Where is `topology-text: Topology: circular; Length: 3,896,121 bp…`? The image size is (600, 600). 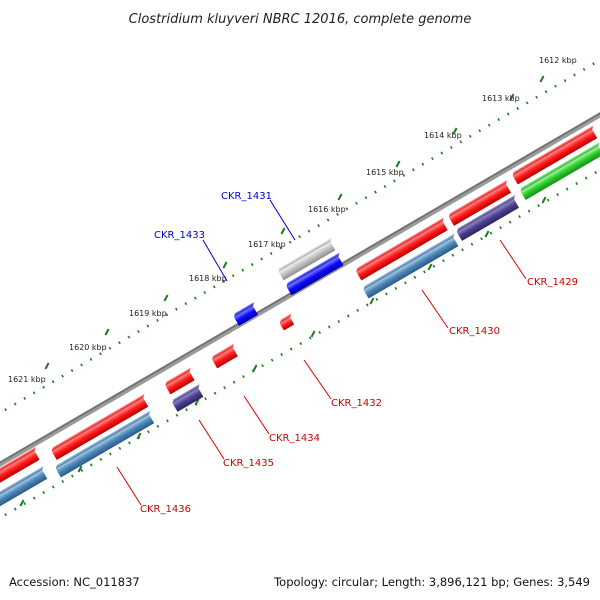
topology-text: Topology: circular; Length: 3,896,121 bp… is located at coordinates (431, 582).